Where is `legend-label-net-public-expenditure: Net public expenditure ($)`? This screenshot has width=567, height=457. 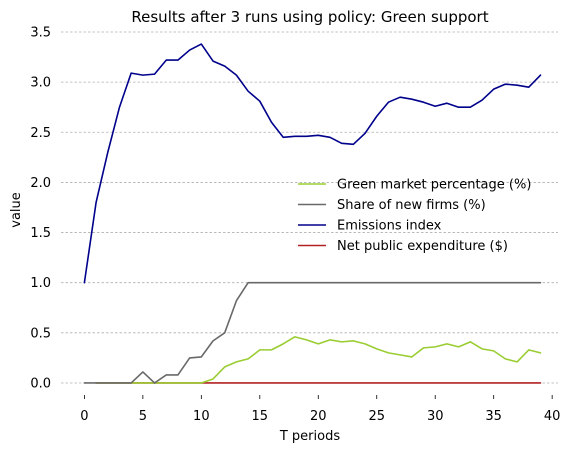
legend-label-net-public-expenditure: Net public expenditure ($) is located at coordinates (422, 246).